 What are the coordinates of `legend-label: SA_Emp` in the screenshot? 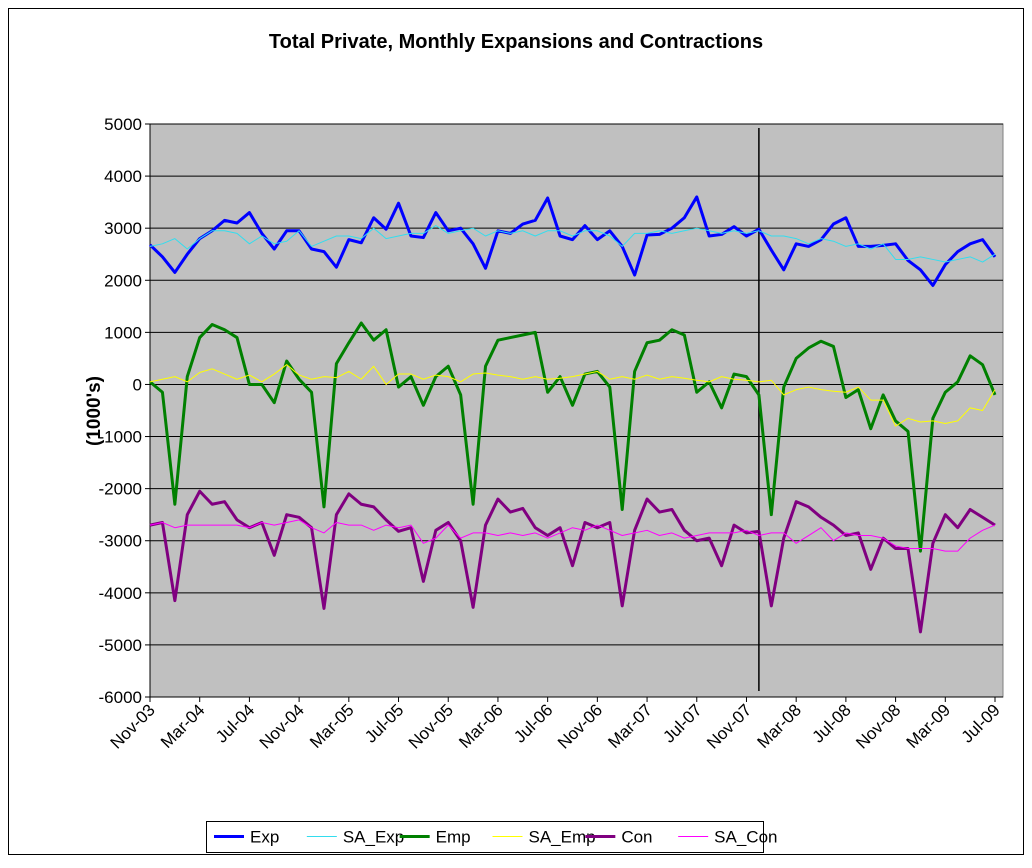 It's located at (562, 837).